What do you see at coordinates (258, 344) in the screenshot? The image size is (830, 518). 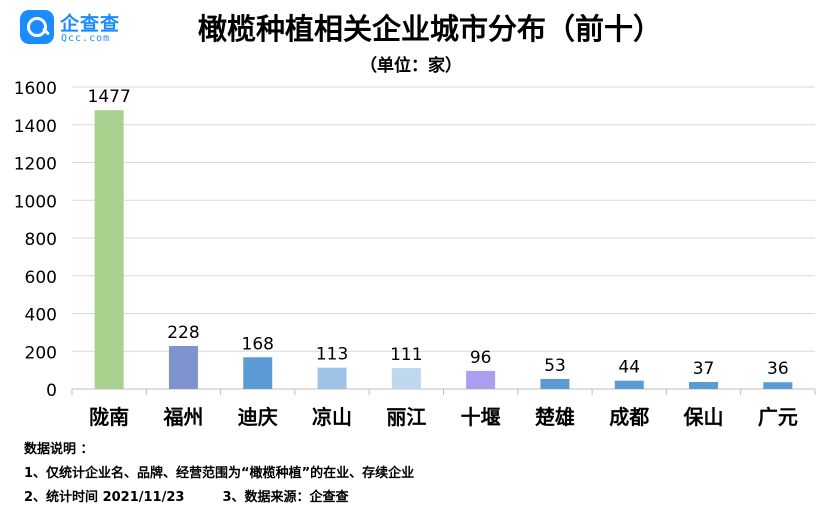 I see `data-label: 168` at bounding box center [258, 344].